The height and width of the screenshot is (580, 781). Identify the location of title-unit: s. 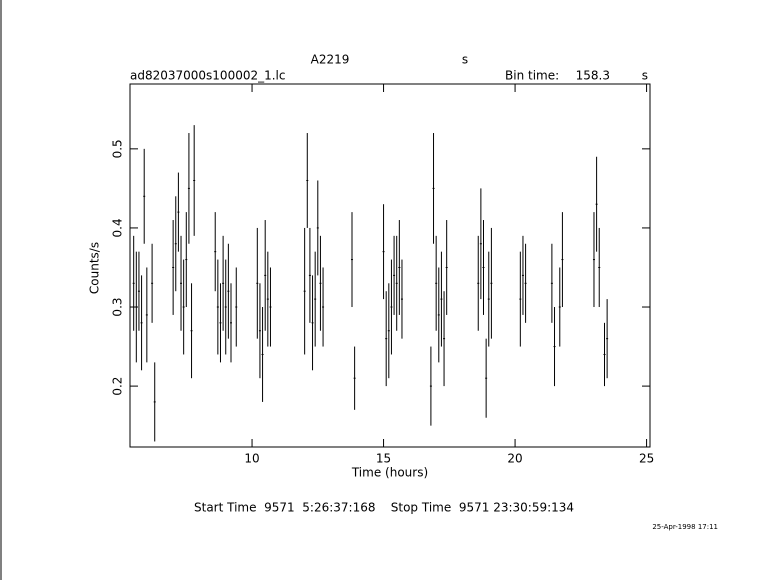
(465, 60).